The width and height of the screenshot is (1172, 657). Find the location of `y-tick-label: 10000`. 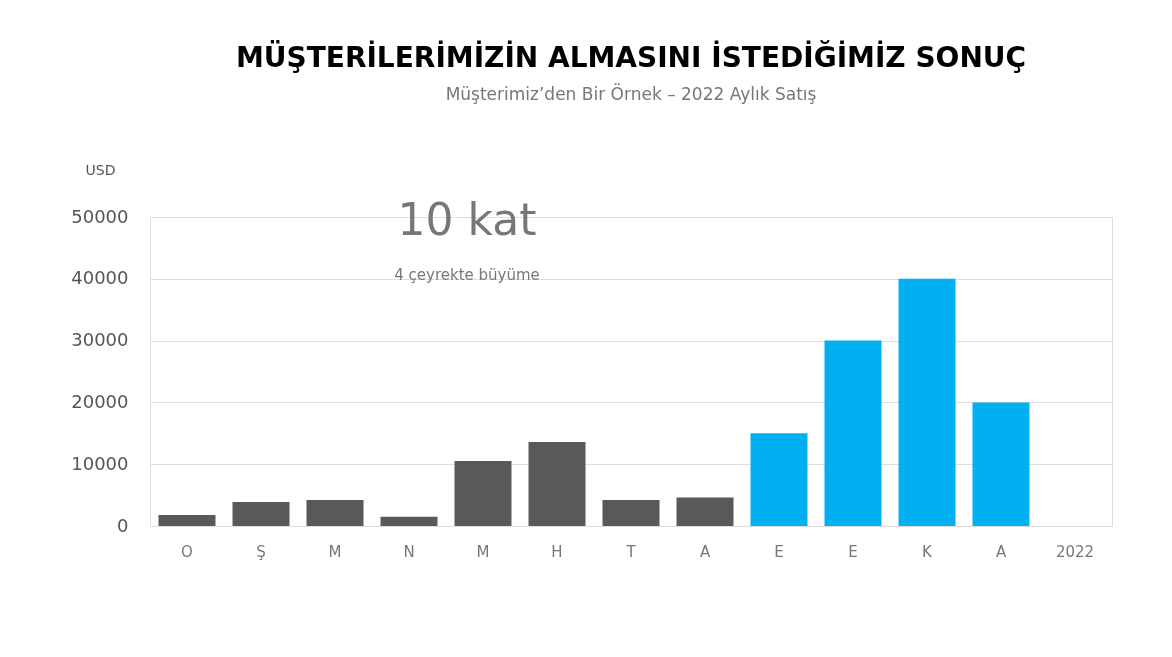

y-tick-label: 10000 is located at coordinates (100, 463).